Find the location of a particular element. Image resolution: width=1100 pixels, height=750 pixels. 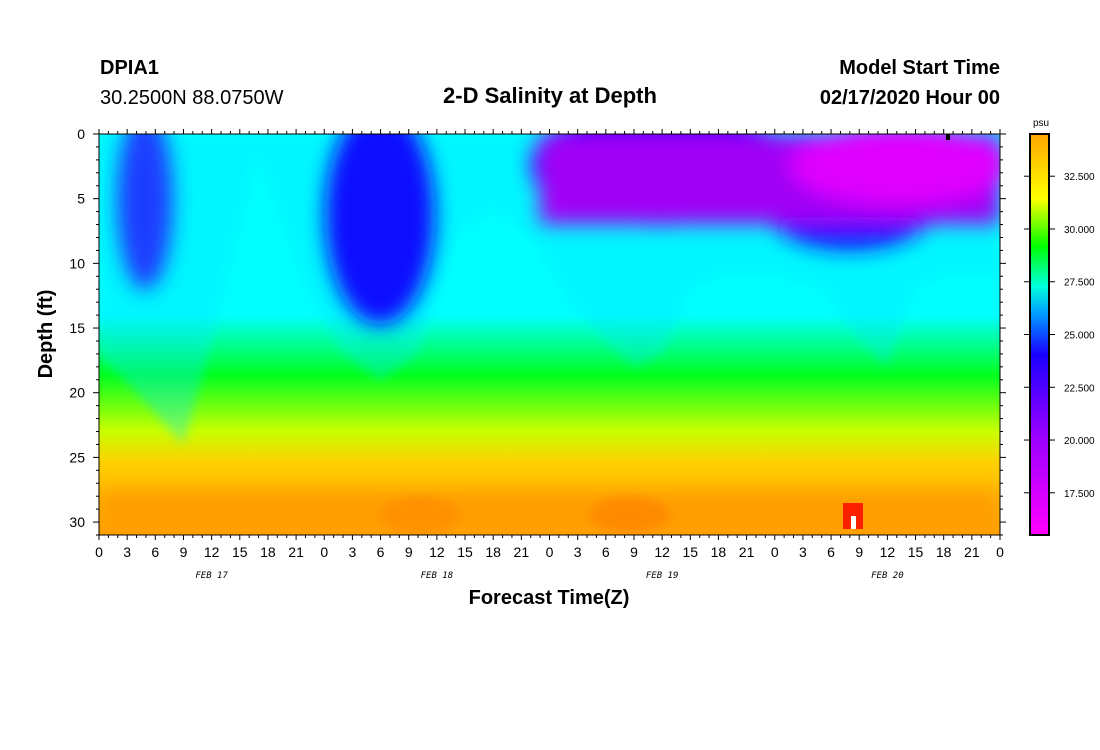

lowest-salinity-surface is located at coordinates (895, 169).